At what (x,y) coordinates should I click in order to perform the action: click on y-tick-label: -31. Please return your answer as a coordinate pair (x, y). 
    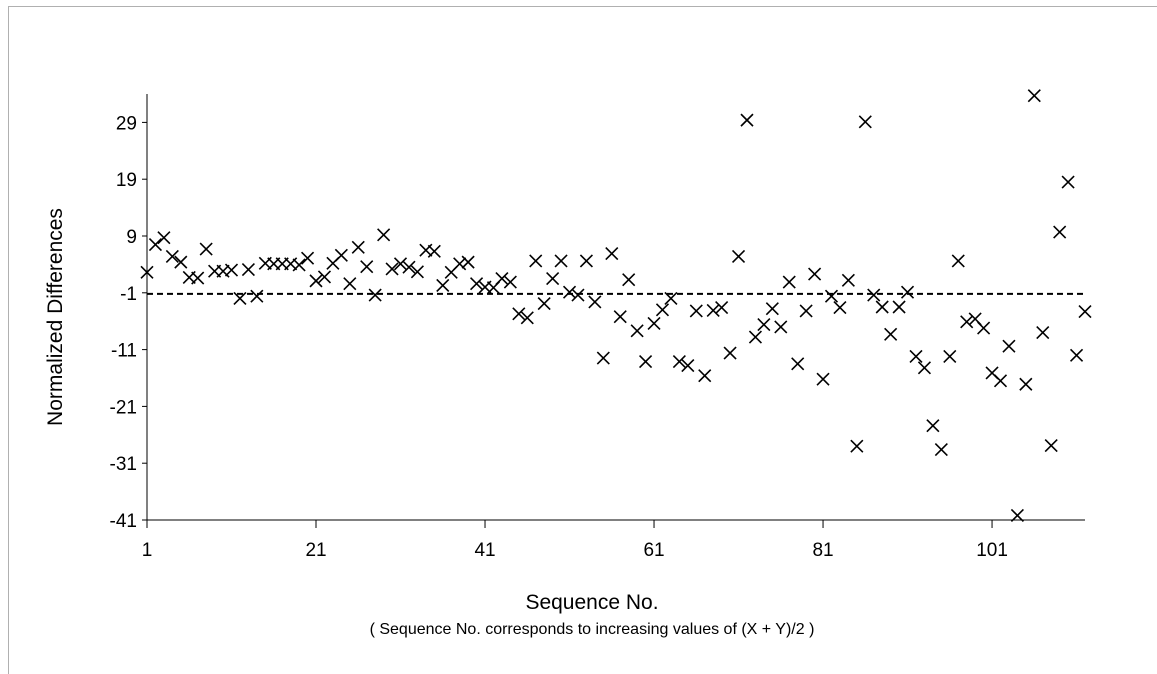
    Looking at the image, I should click on (123, 464).